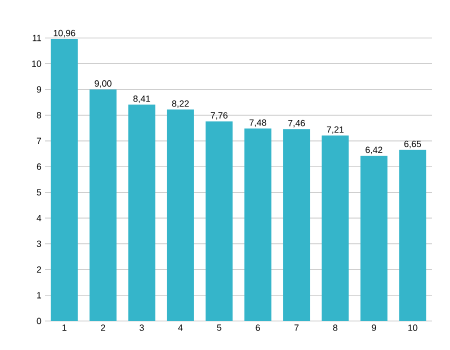 This screenshot has width=450, height=350. What do you see at coordinates (37, 63) in the screenshot?
I see `y-tick-label: 10` at bounding box center [37, 63].